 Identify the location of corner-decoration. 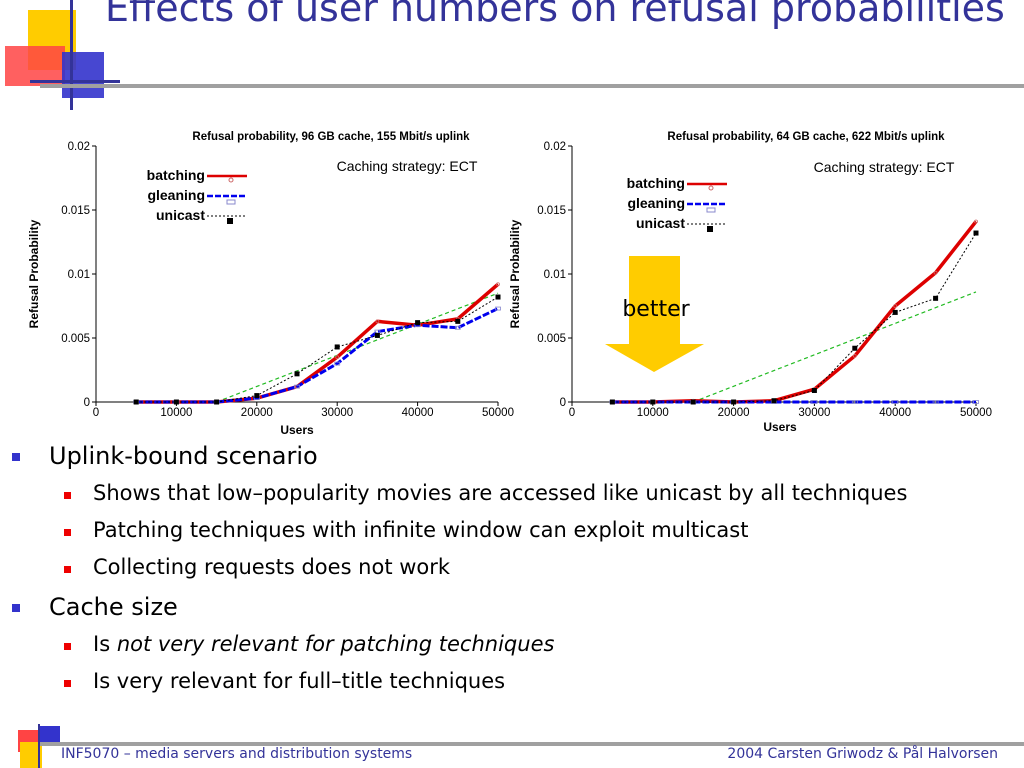
(60, 55).